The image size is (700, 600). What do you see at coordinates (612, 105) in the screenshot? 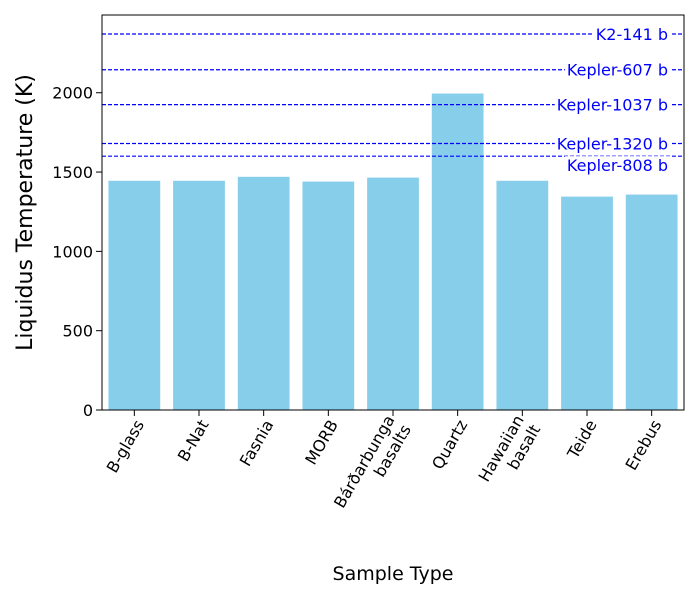
I see `reference-line-label: Kepler-1037 b` at bounding box center [612, 105].